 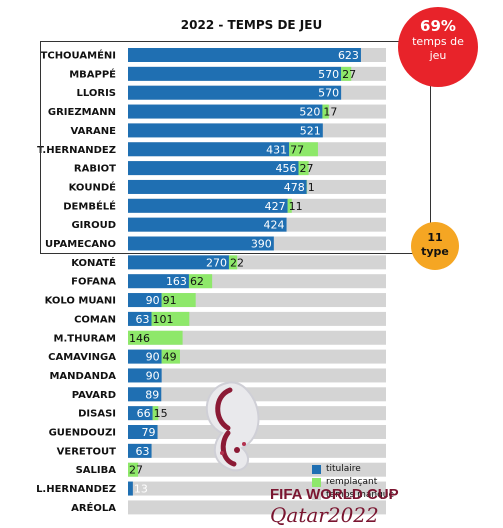 I want to click on value-label-sub-19: 15, so click(x=161, y=413).